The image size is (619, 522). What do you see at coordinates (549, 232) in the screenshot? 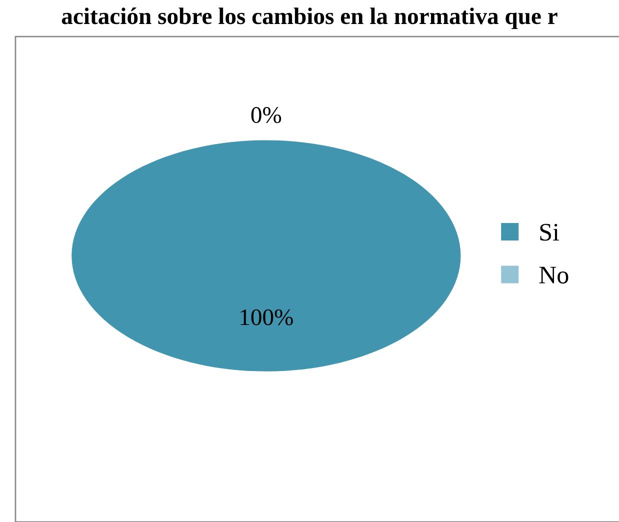
I see `legend-label: Si` at bounding box center [549, 232].